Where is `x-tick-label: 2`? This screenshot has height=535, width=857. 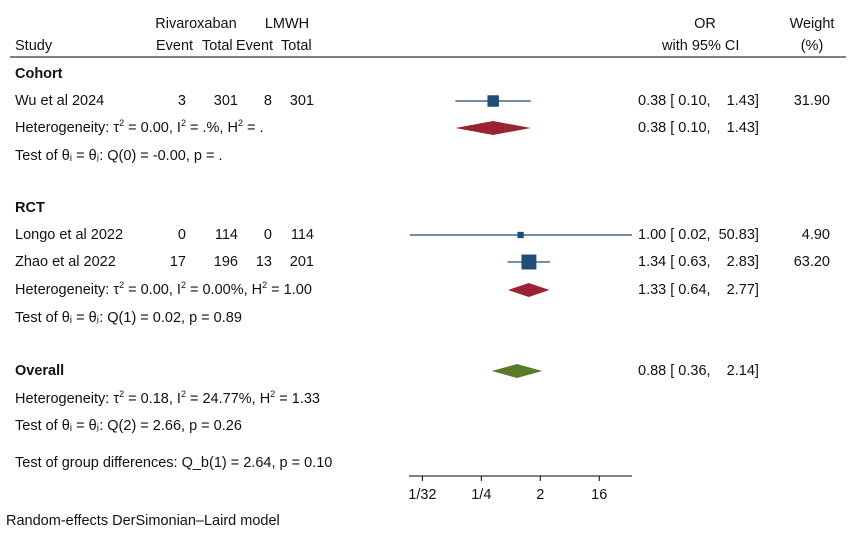 x-tick-label: 2 is located at coordinates (540, 495).